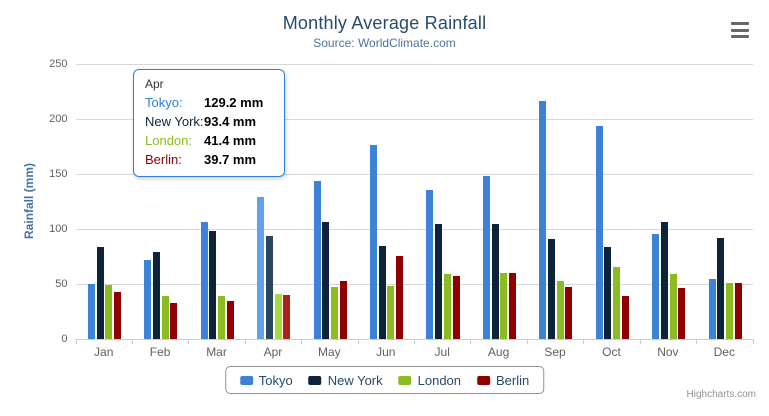  Describe the element at coordinates (209, 159) in the screenshot. I see `tooltip-row-berlin: Berlin: 39.7 mm` at that location.